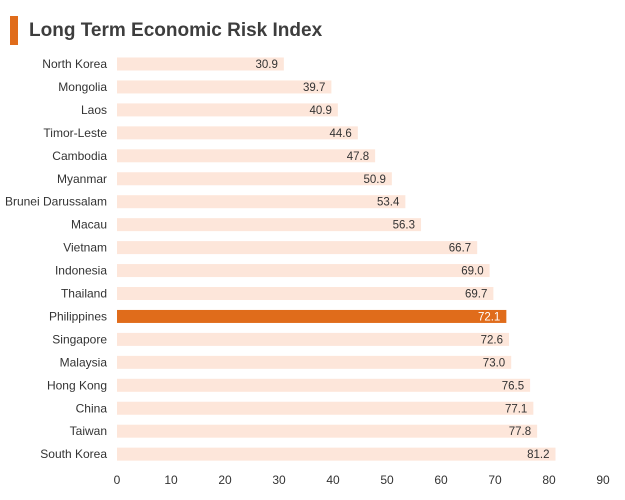 This screenshot has width=625, height=500. I want to click on bar-myanmar, so click(254, 179).